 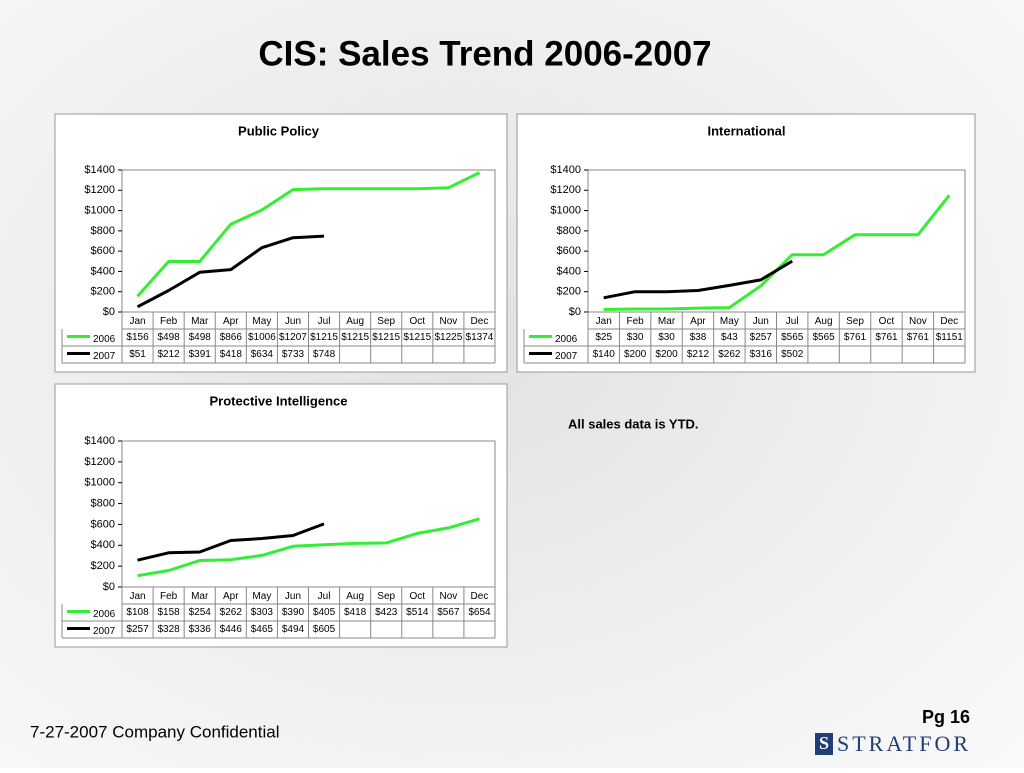 What do you see at coordinates (792, 354) in the screenshot?
I see `table-cell: $502` at bounding box center [792, 354].